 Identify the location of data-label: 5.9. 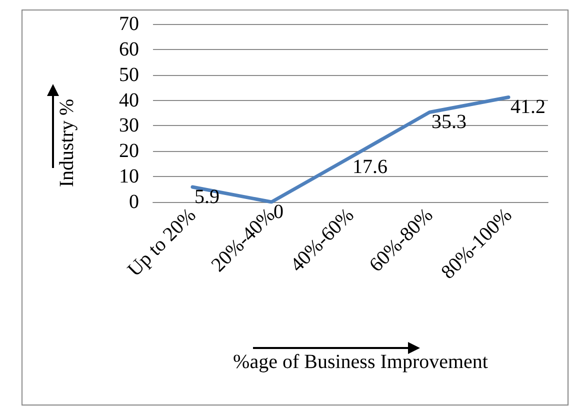
(207, 197).